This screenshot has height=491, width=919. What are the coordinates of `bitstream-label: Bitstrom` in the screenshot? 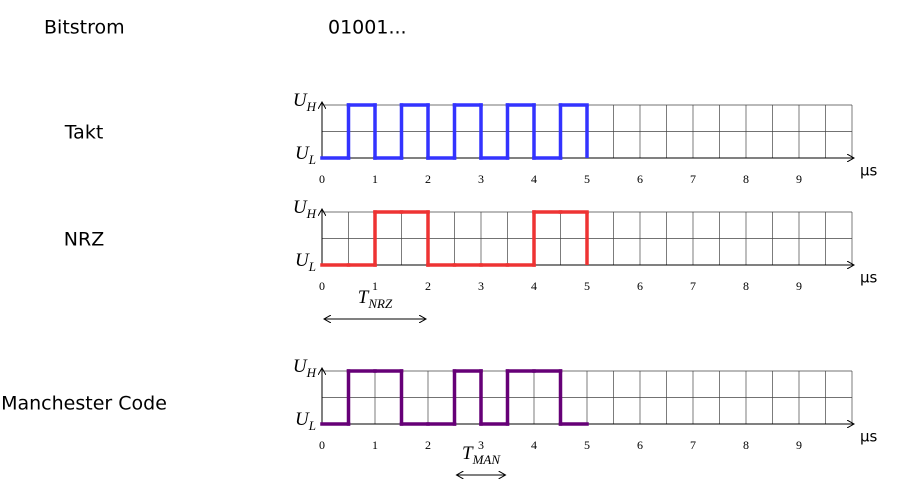 It's located at (84, 28).